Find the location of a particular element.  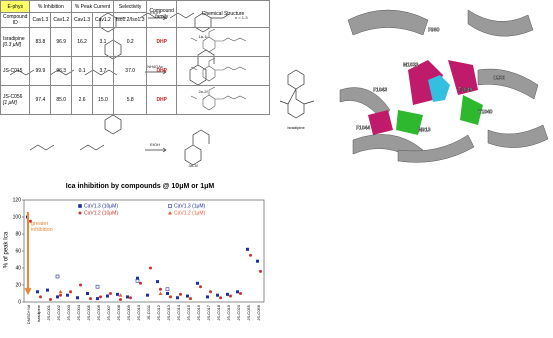

ligand-label: Isradipine is located at coordinates (296, 127).